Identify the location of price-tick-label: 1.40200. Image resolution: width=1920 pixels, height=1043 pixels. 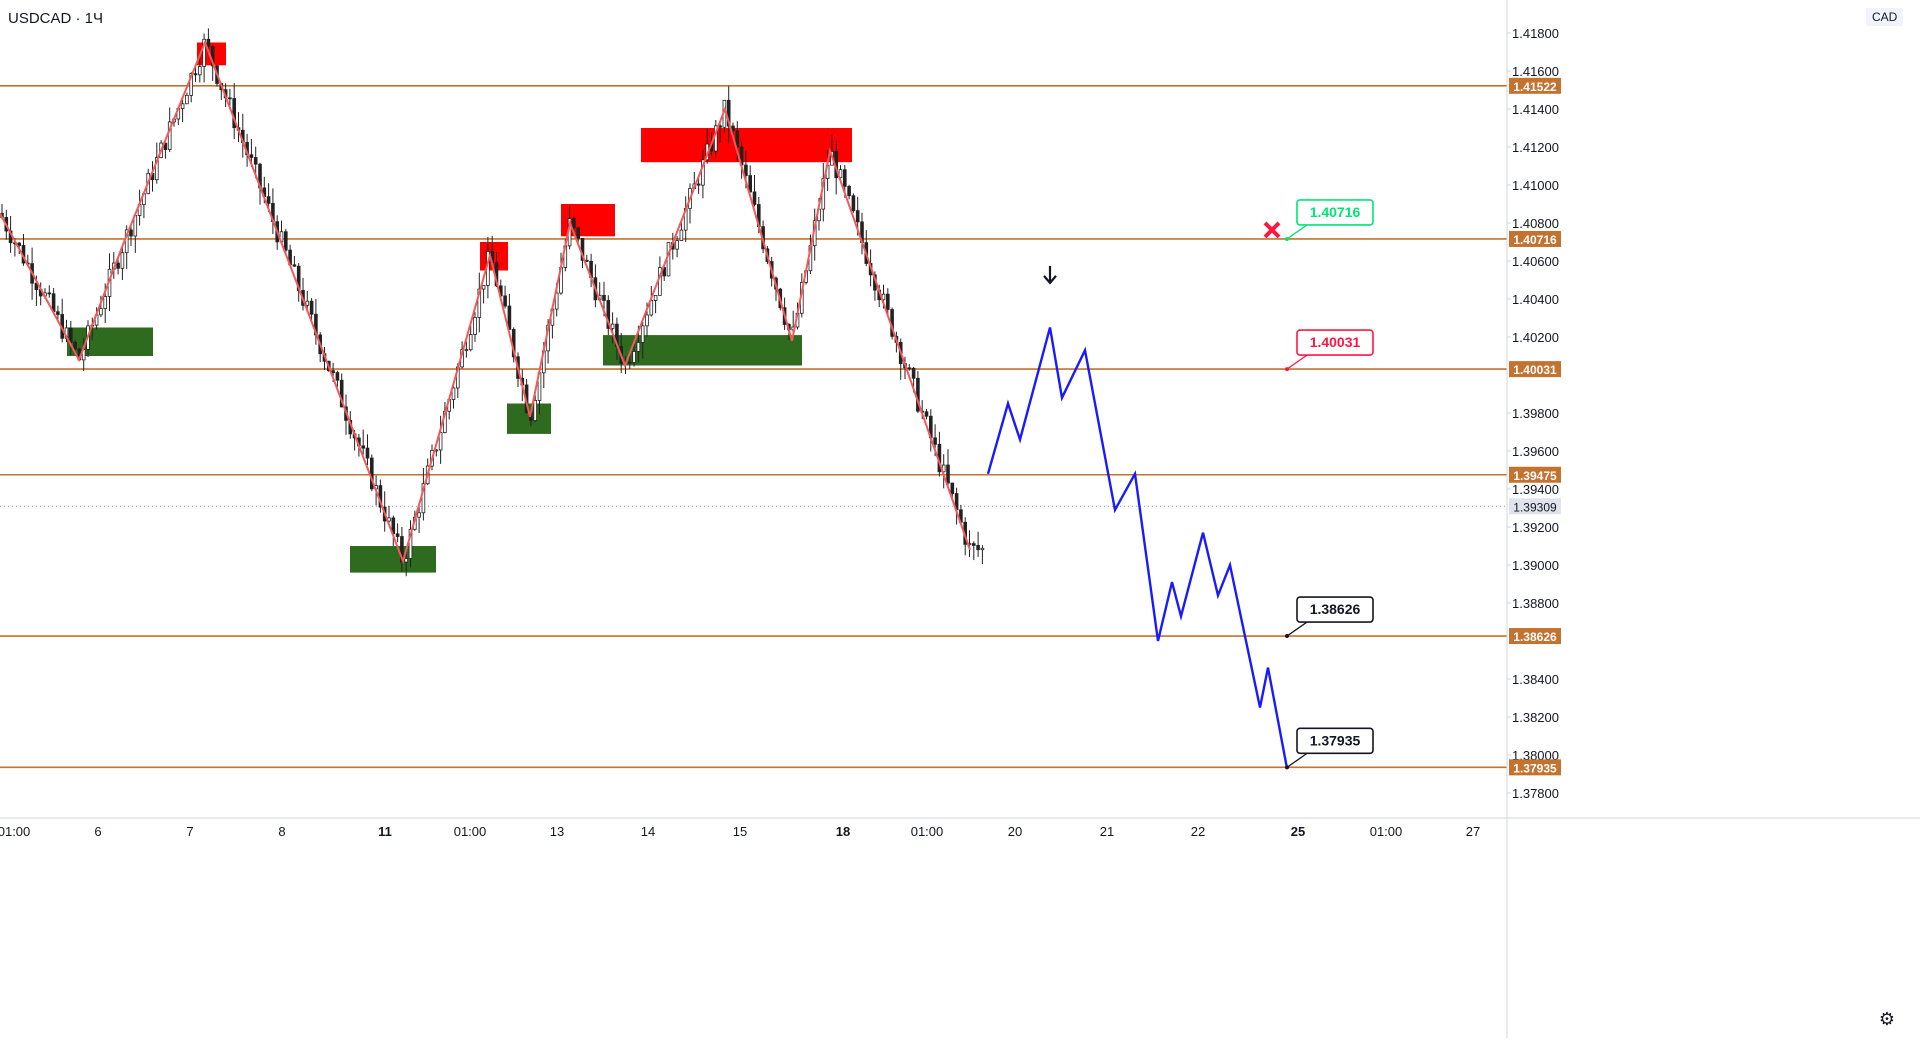
(1535, 337).